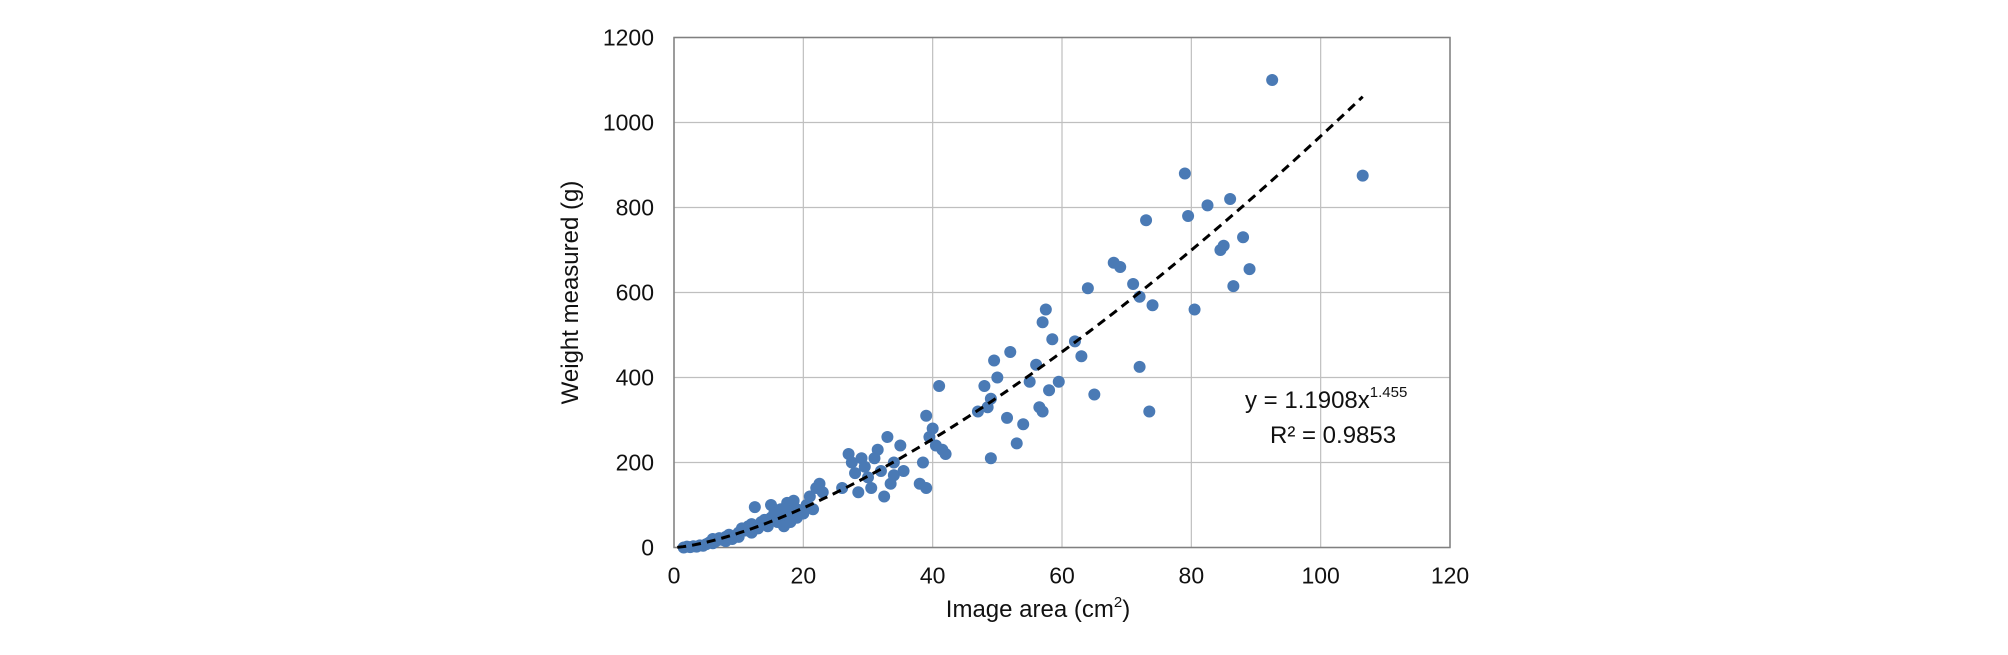 This screenshot has height=655, width=2008. What do you see at coordinates (1192, 576) in the screenshot?
I see `x-tick-label: 80` at bounding box center [1192, 576].